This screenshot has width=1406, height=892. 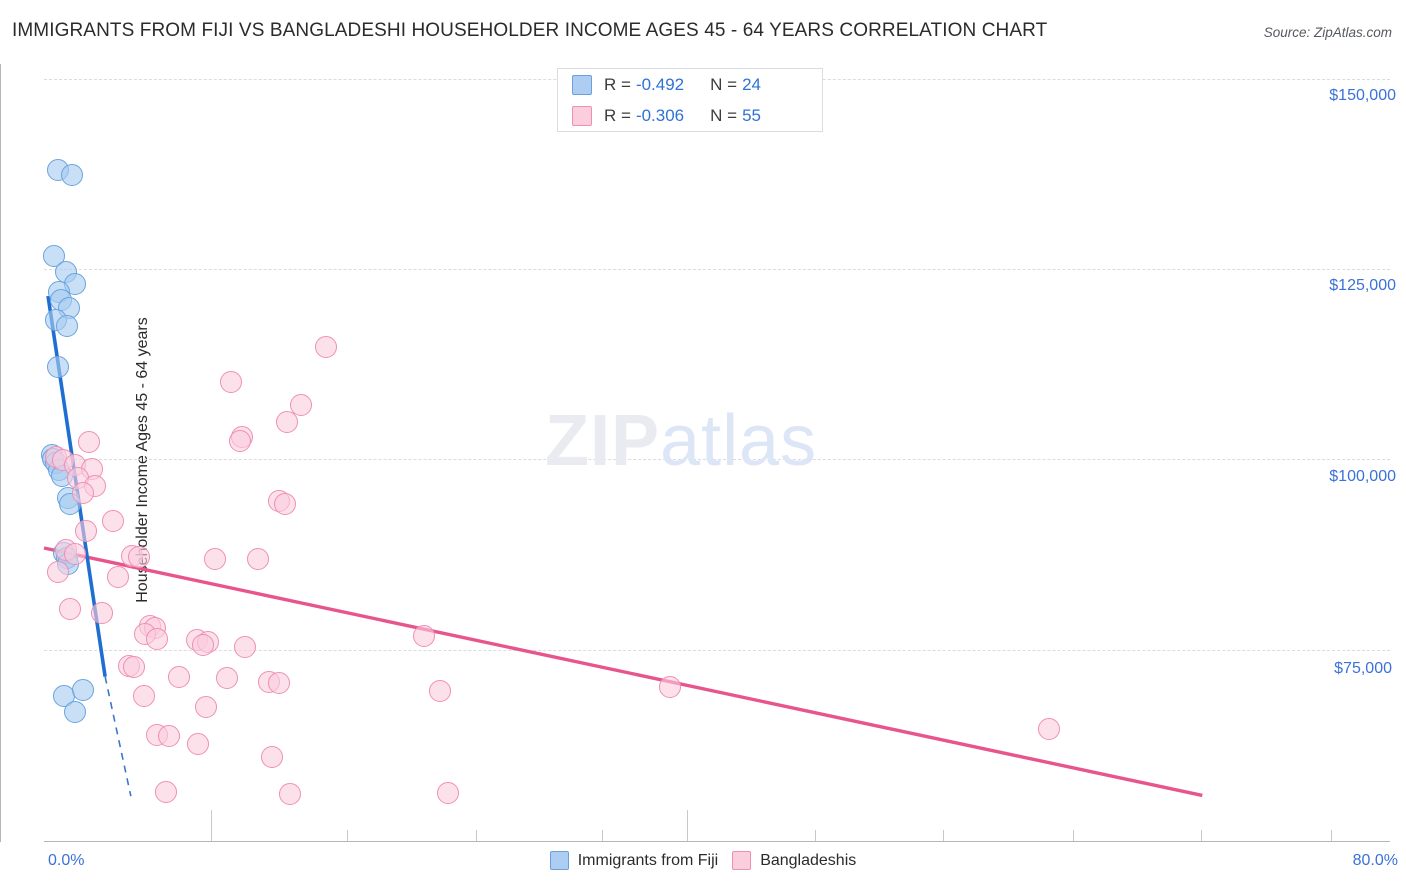 I want to click on y-tick-label-125000: $125,000, so click(x=1362, y=285).